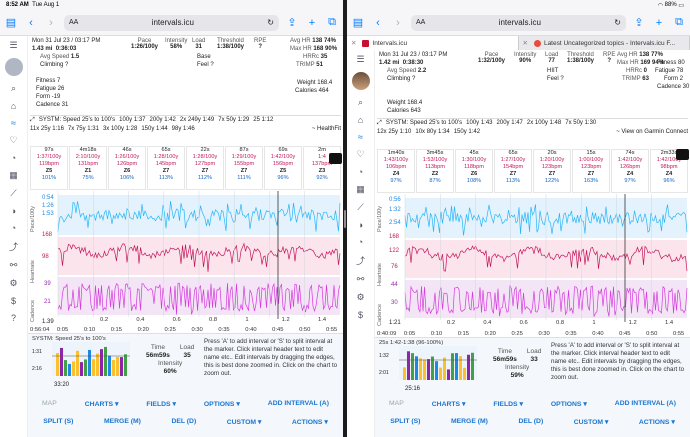  I want to click on interval-chip: 2x 249y 1:49, so click(197, 120).